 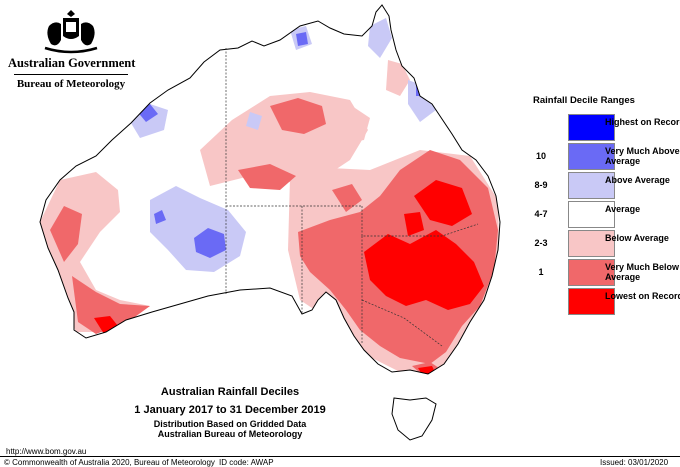 I want to click on map-title: Australian Rainfall Deciles, so click(x=230, y=392).